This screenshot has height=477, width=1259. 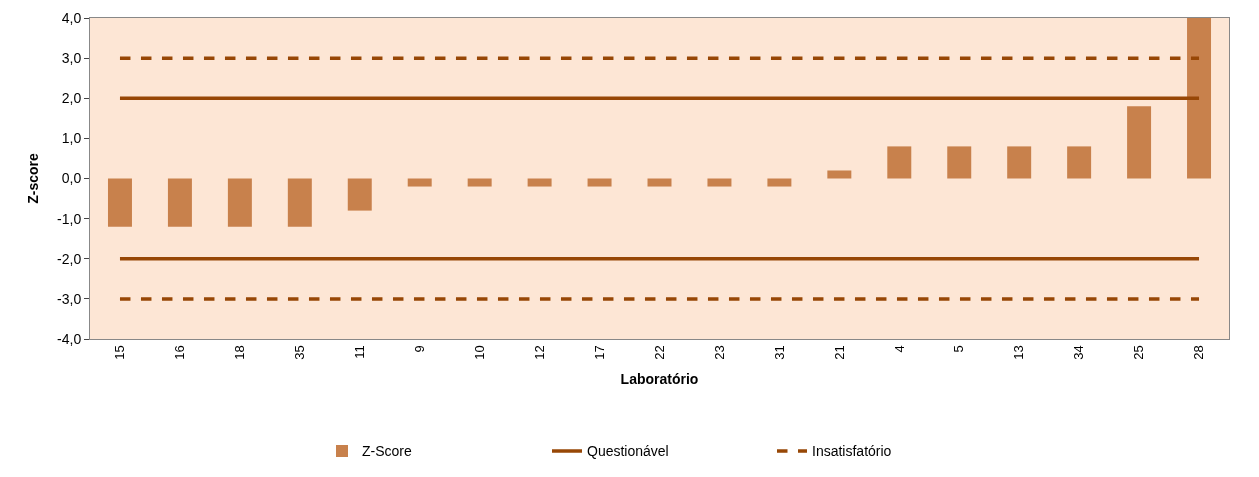 What do you see at coordinates (839, 352) in the screenshot?
I see `x-tick-label: 21` at bounding box center [839, 352].